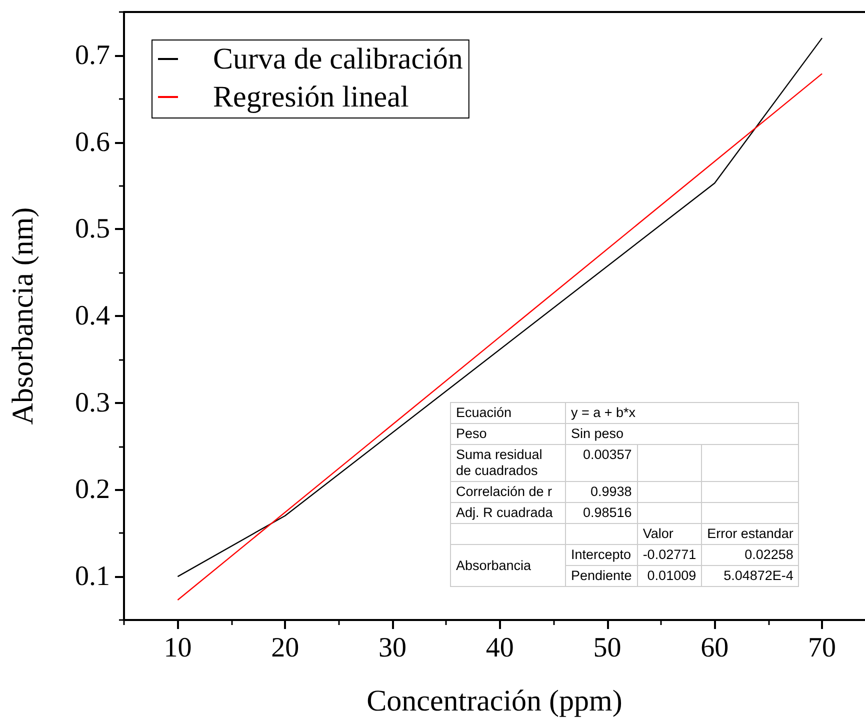 The image size is (865, 721). What do you see at coordinates (602, 492) in the screenshot?
I see `annotation: 0.9938` at bounding box center [602, 492].